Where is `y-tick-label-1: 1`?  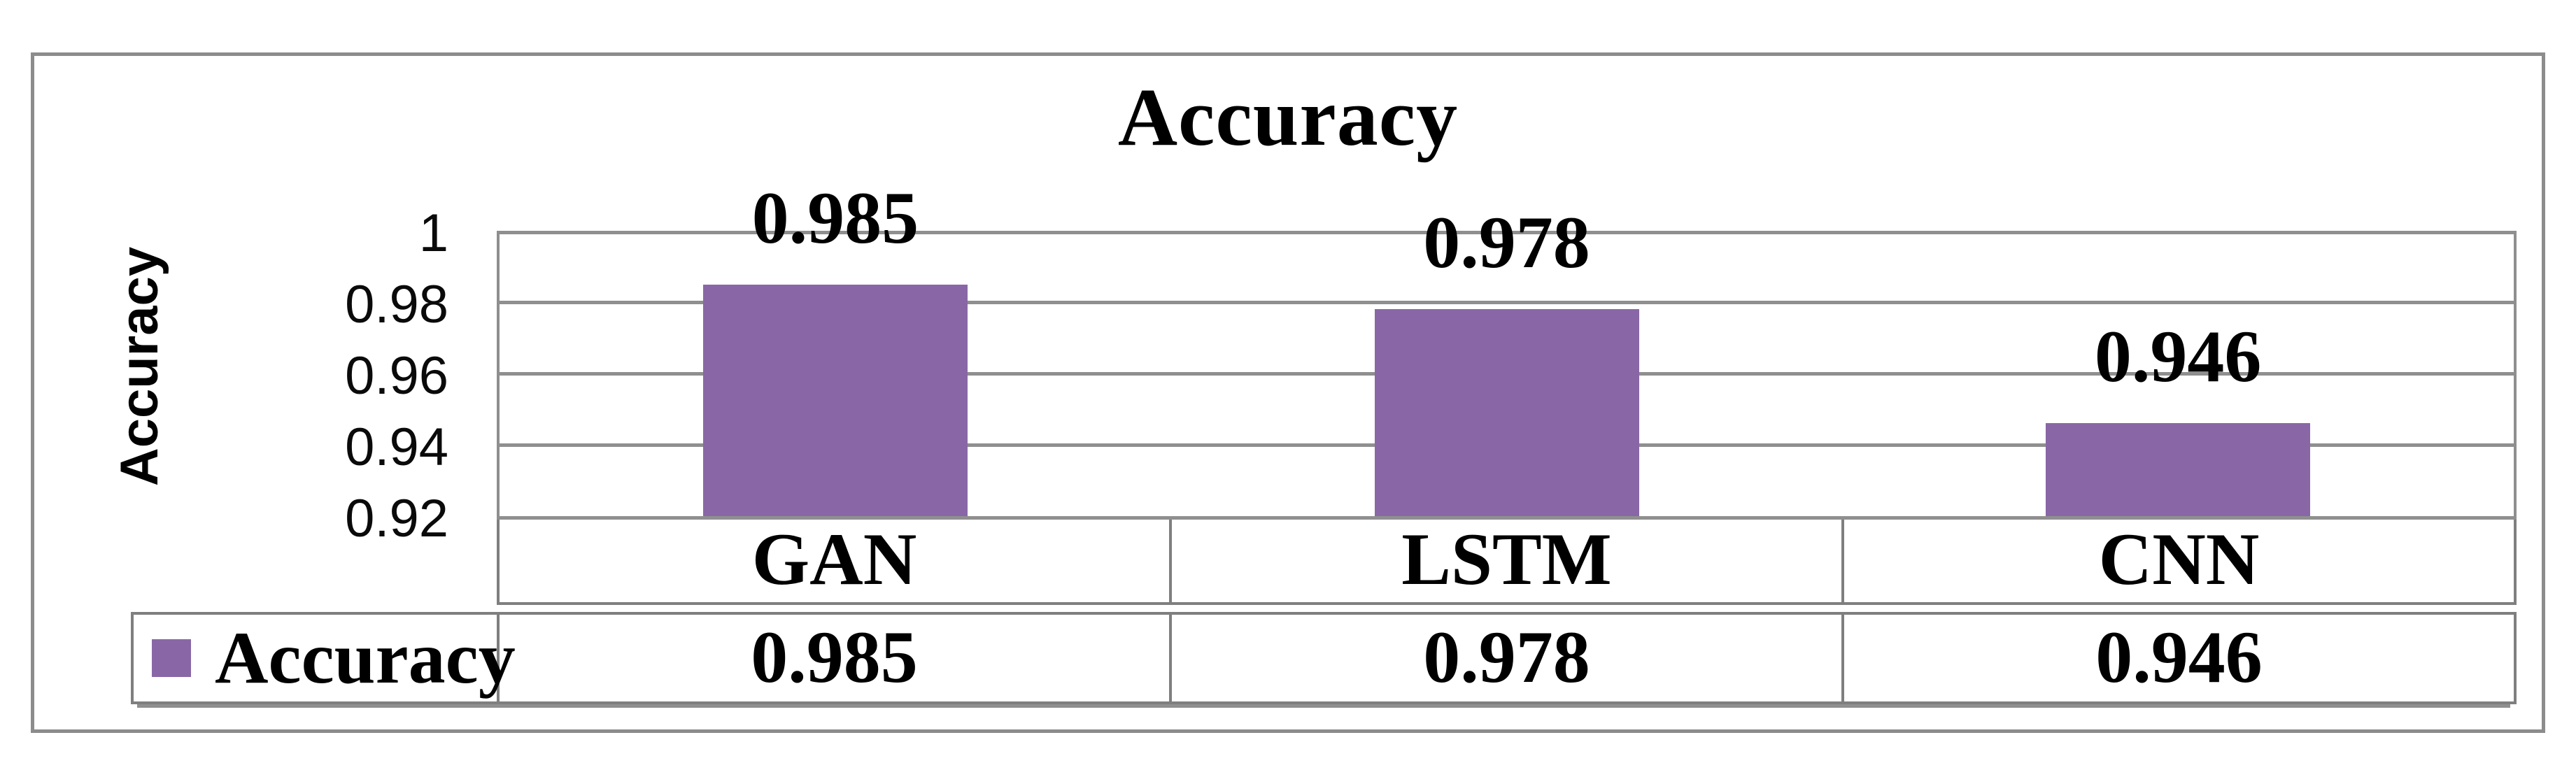
y-tick-label-1: 1 is located at coordinates (433, 234).